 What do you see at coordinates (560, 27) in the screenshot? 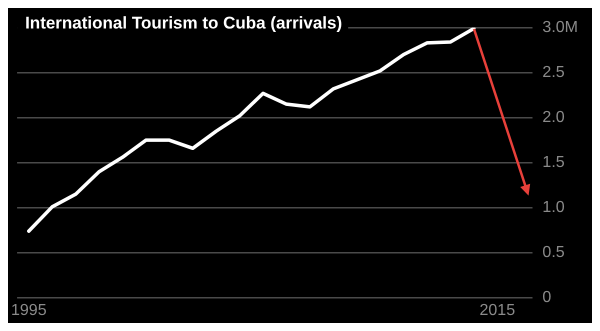
I see `y-tick-label: 3.0M` at bounding box center [560, 27].